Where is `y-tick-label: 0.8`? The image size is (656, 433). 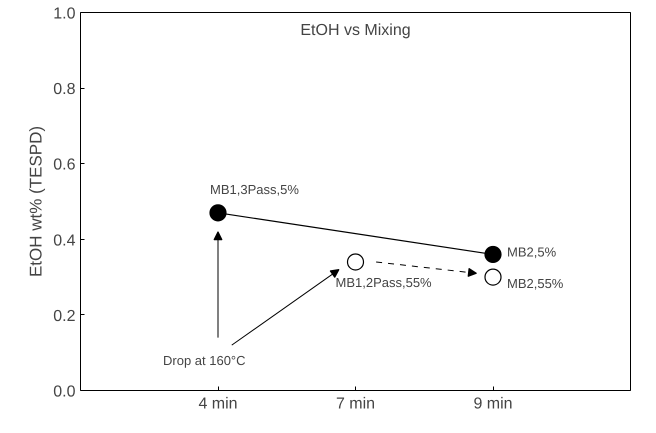 y-tick-label: 0.8 is located at coordinates (64, 89).